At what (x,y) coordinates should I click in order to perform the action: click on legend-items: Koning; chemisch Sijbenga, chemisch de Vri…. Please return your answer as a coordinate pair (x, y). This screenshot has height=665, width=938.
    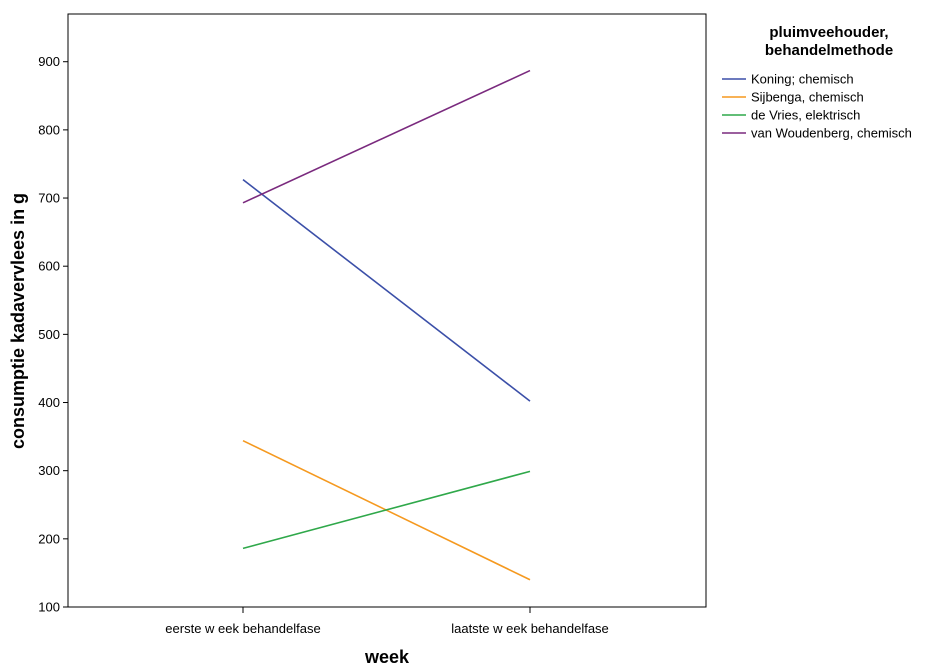
    Looking at the image, I should click on (817, 106).